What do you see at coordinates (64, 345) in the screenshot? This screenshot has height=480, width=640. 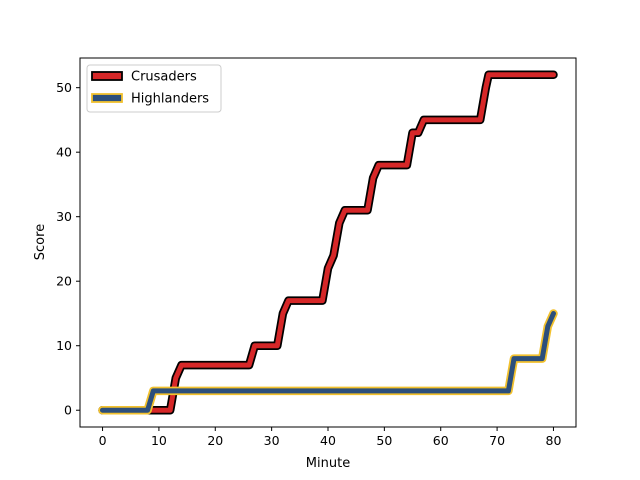 I see `y-tick-label: 10` at bounding box center [64, 345].